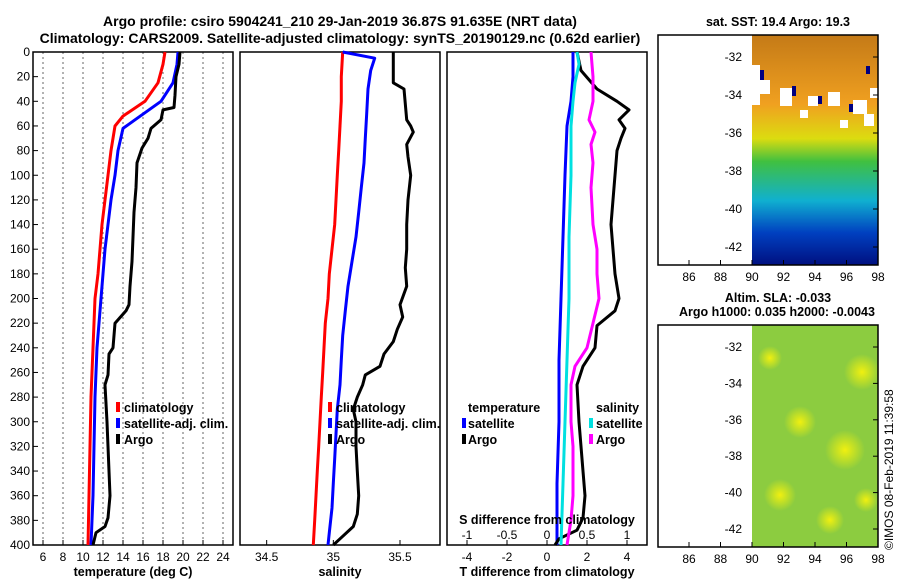 The width and height of the screenshot is (900, 580). I want to click on y-tick-label: 160, so click(20, 249).